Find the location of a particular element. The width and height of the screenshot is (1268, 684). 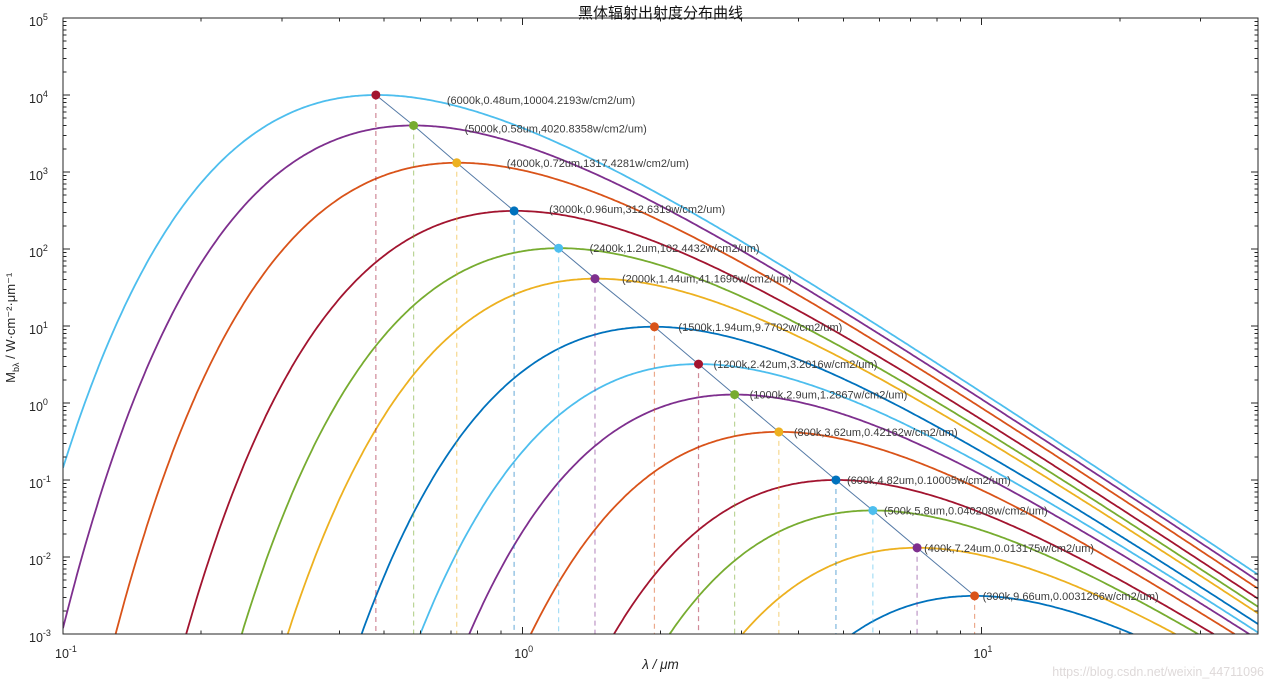

peak-marker-1500k is located at coordinates (654, 327).